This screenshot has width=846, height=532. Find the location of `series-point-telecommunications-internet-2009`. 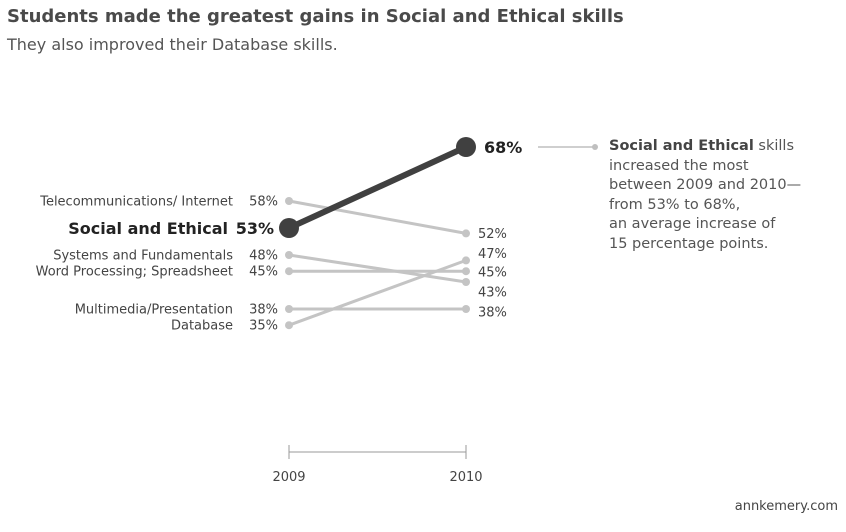

series-point-telecommunications-internet-2009 is located at coordinates (289, 201).